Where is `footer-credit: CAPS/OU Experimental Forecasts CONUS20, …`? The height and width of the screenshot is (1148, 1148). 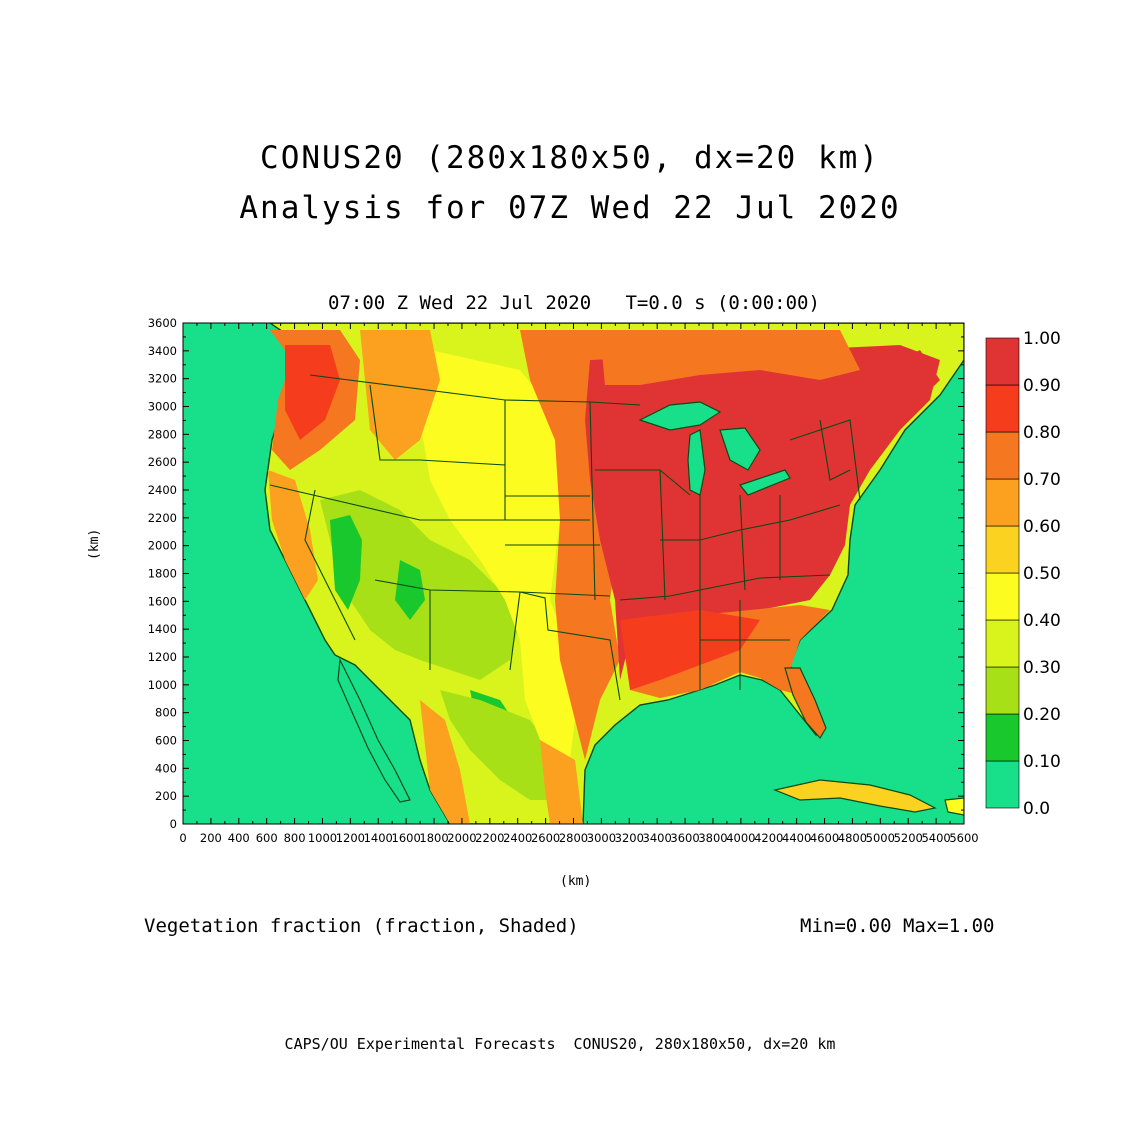 footer-credit: CAPS/OU Experimental Forecasts CONUS20, … is located at coordinates (560, 1044).